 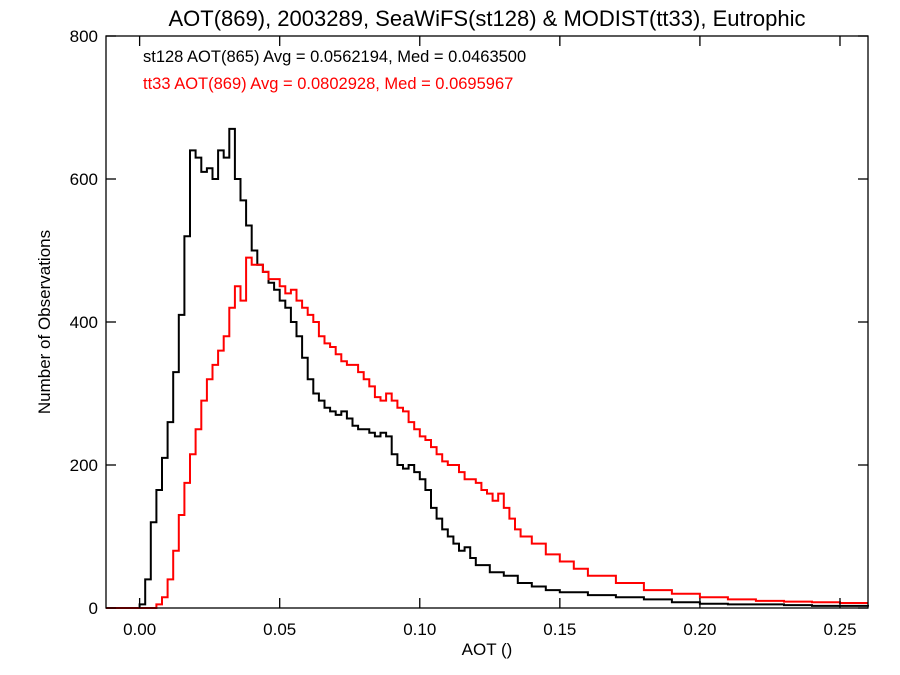 What do you see at coordinates (84, 465) in the screenshot?
I see `y-tick-label: 200` at bounding box center [84, 465].